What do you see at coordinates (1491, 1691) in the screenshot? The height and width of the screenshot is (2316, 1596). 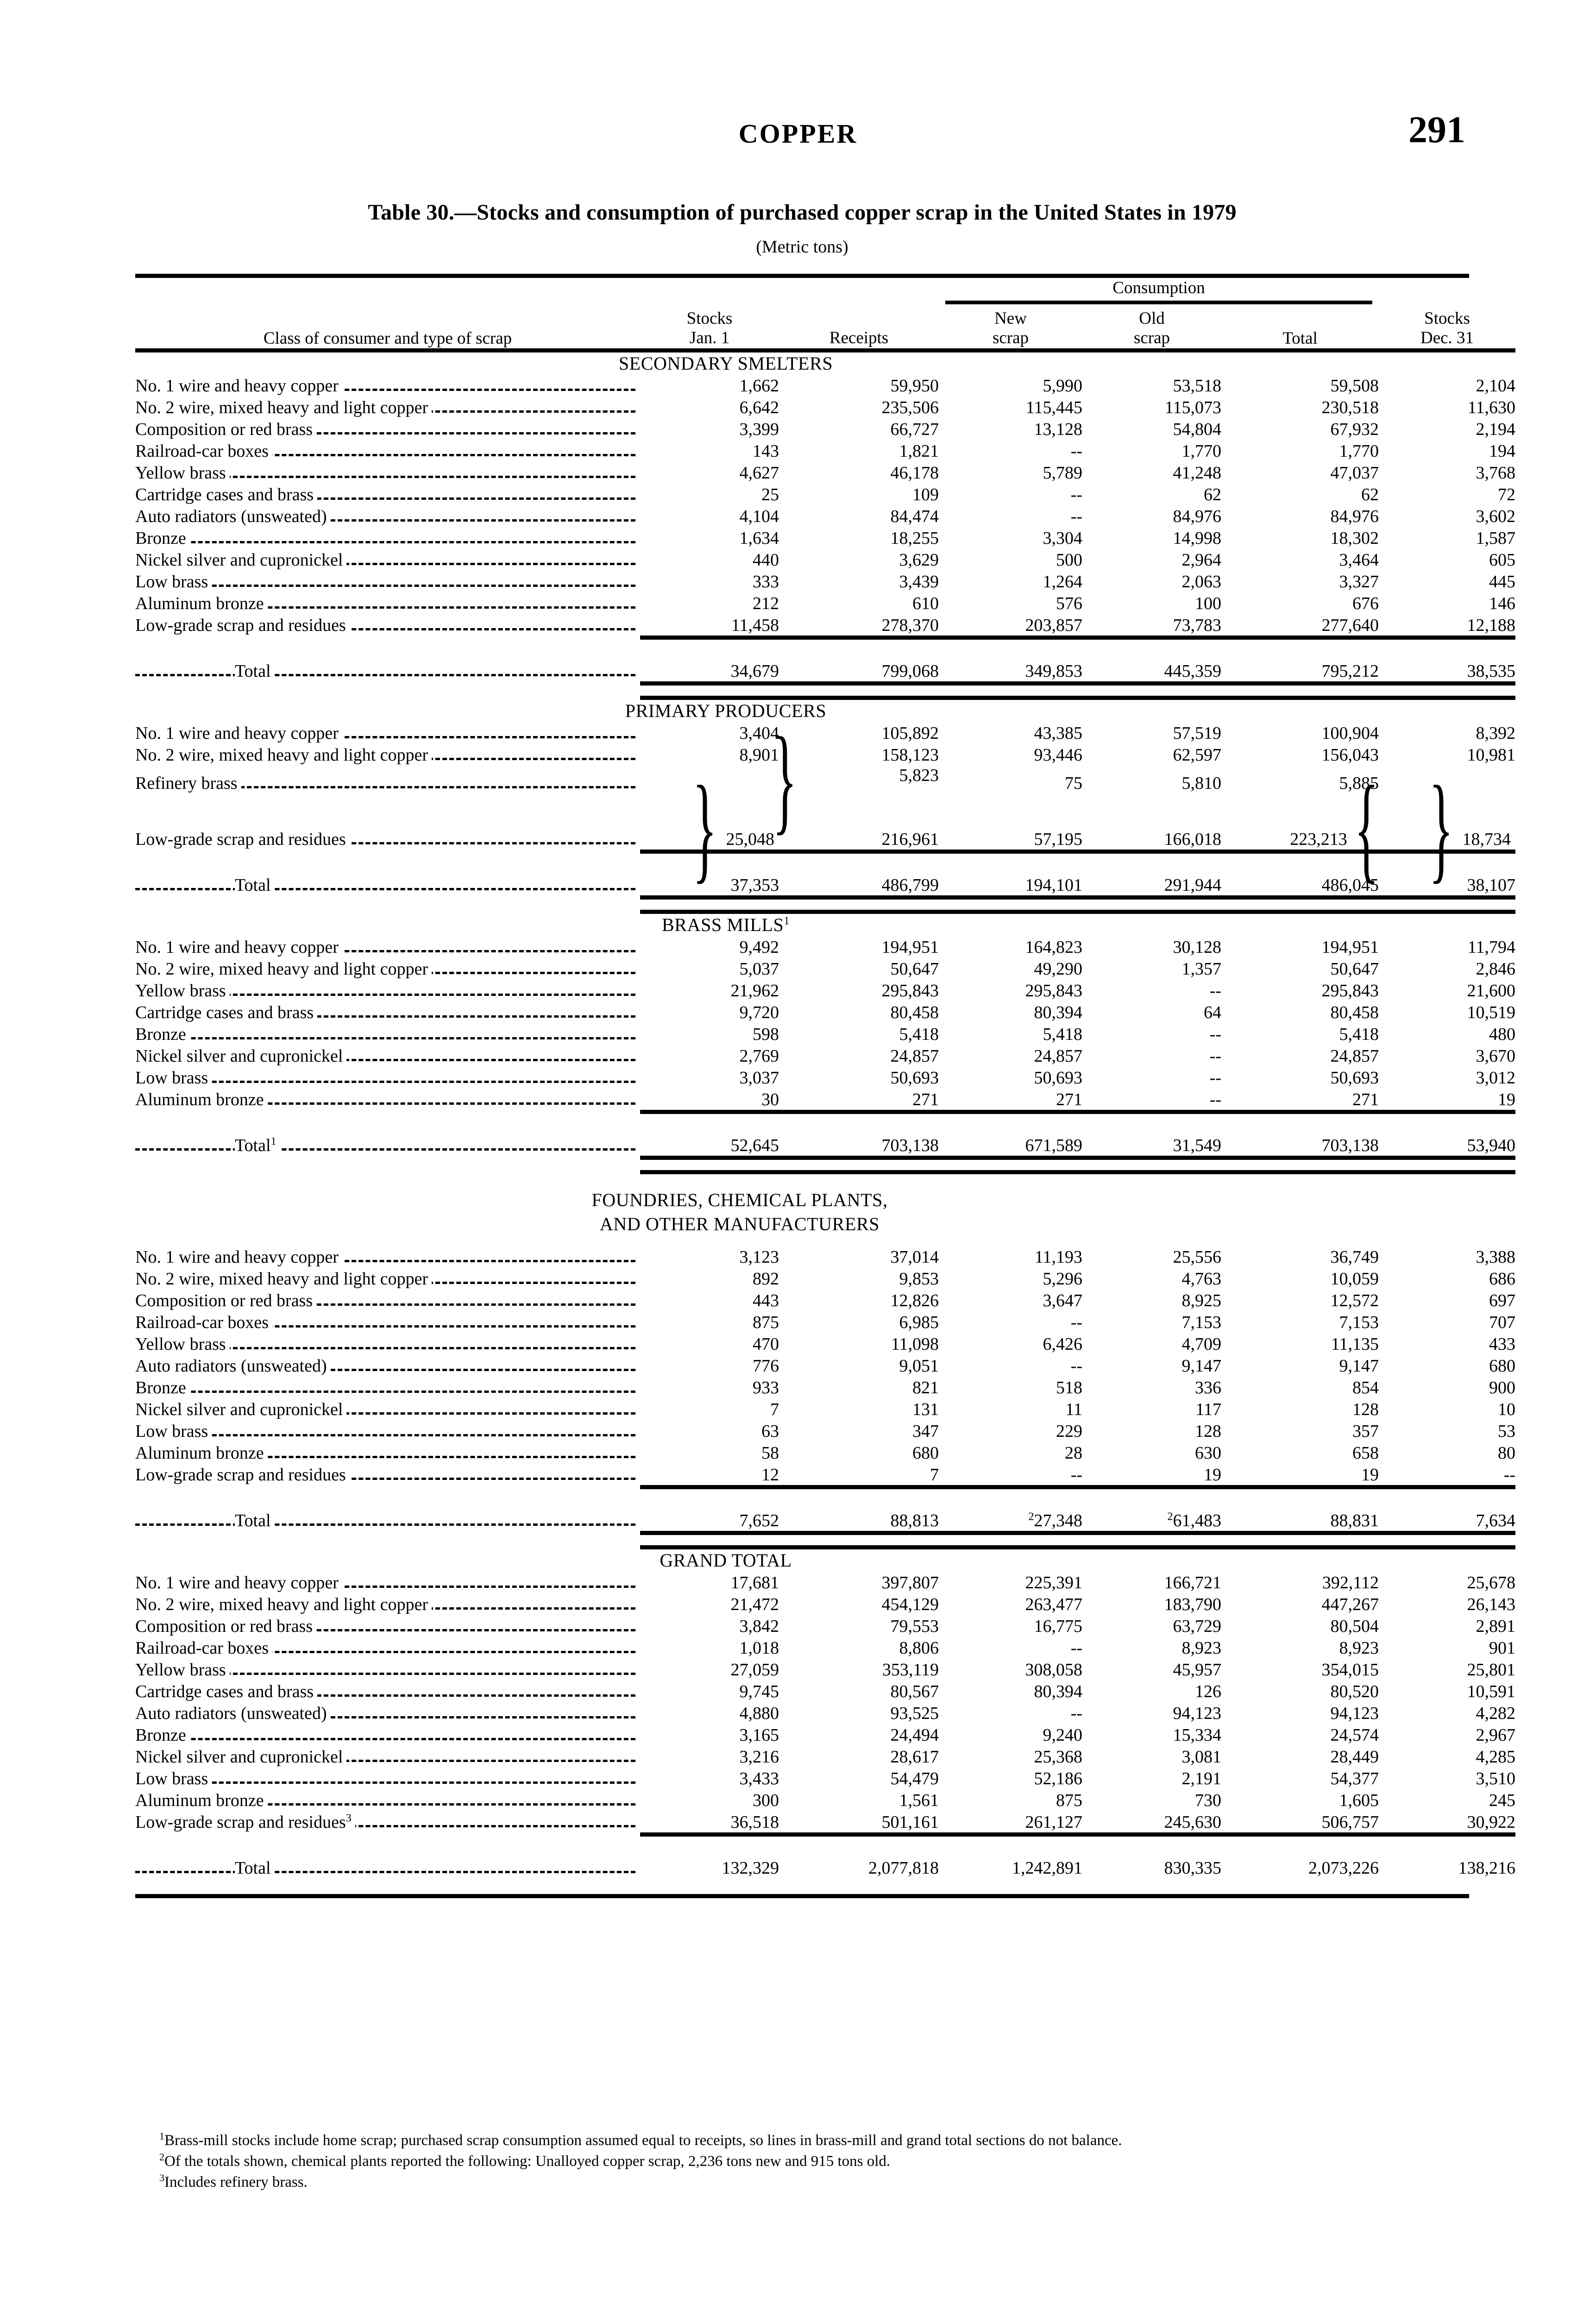 I see `cell-stocks-dec: 10,591` at bounding box center [1491, 1691].